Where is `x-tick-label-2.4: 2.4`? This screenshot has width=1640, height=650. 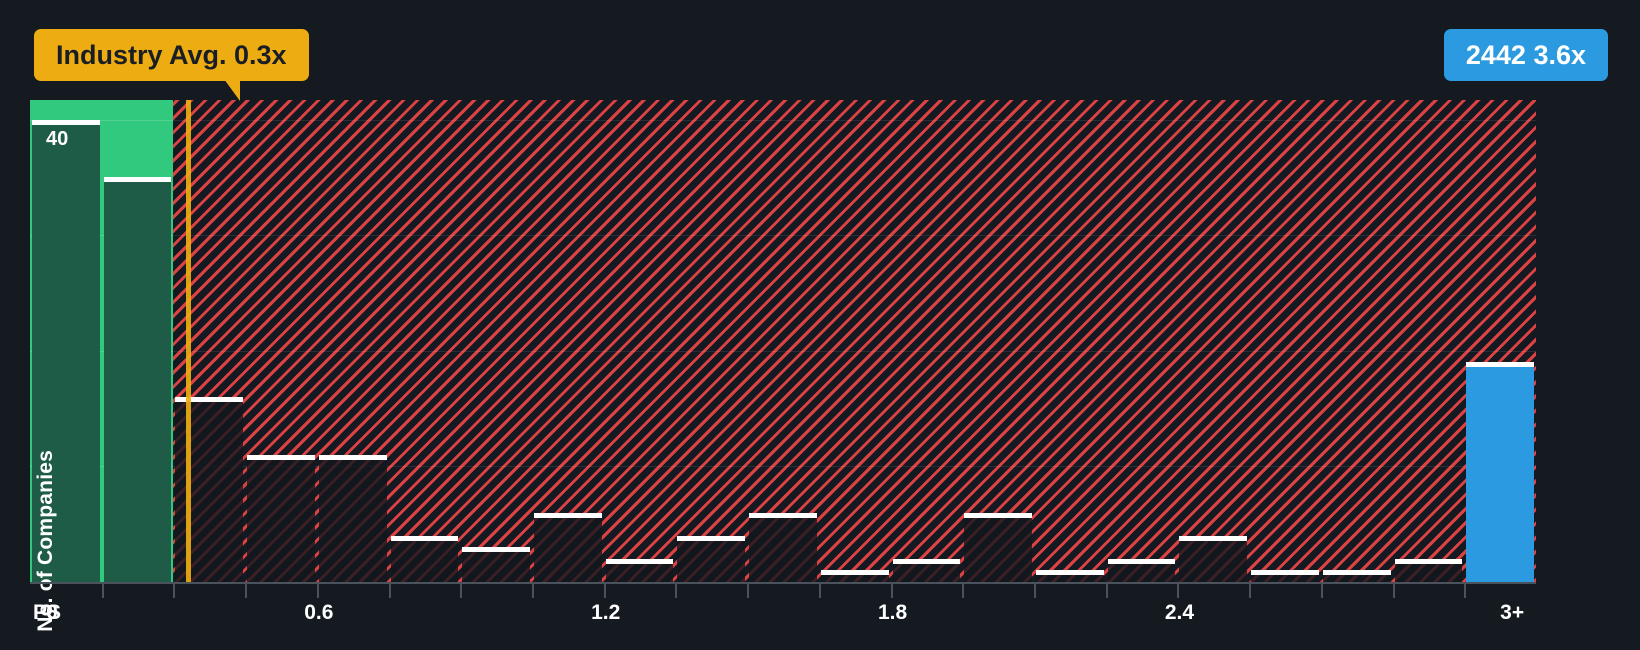
x-tick-label-2.4: 2.4 is located at coordinates (1179, 612).